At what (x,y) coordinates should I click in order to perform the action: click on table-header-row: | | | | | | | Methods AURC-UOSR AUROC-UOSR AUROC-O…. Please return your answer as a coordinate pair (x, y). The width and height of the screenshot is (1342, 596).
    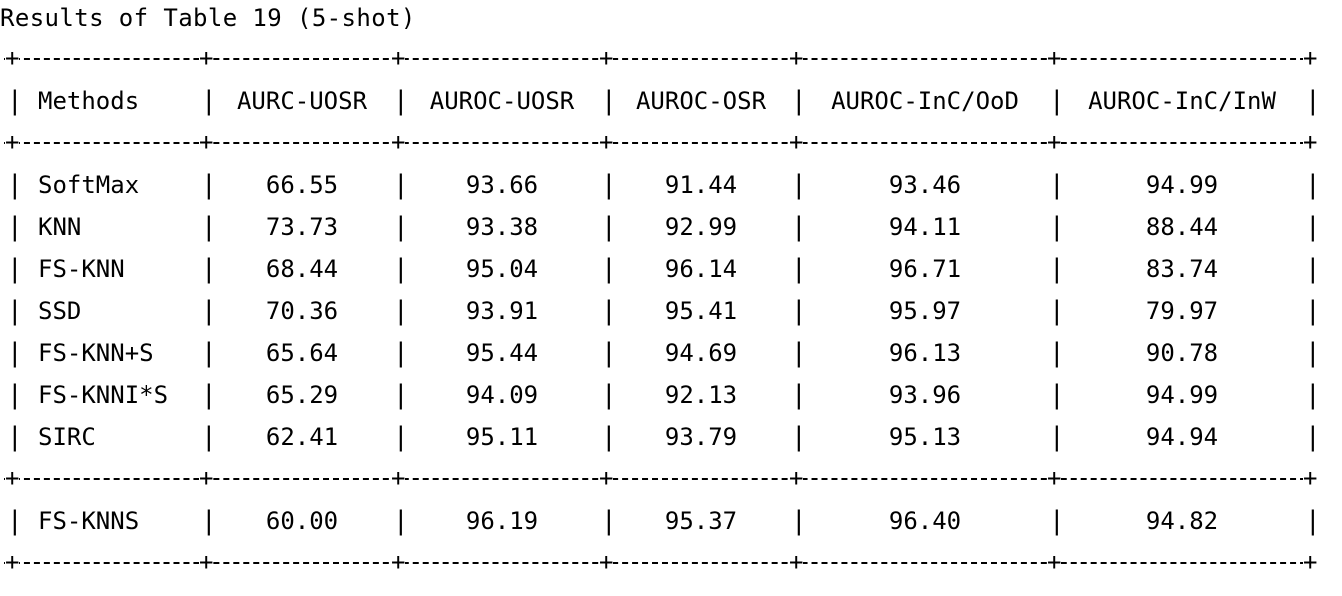
    Looking at the image, I should click on (671, 101).